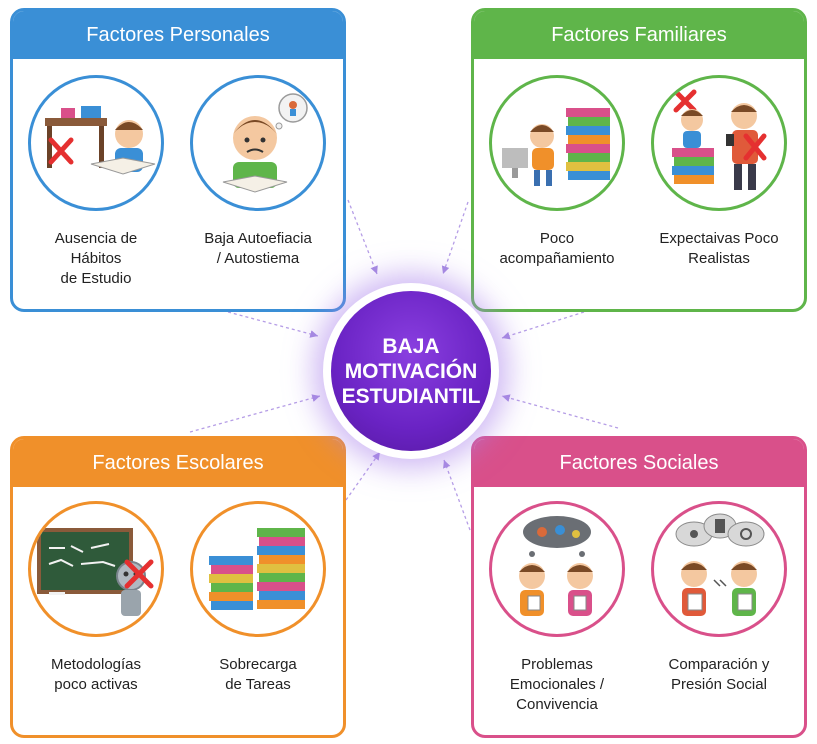 The height and width of the screenshot is (744, 817). Describe the element at coordinates (178, 463) in the screenshot. I see `panel-title: Factores Escolares` at that location.